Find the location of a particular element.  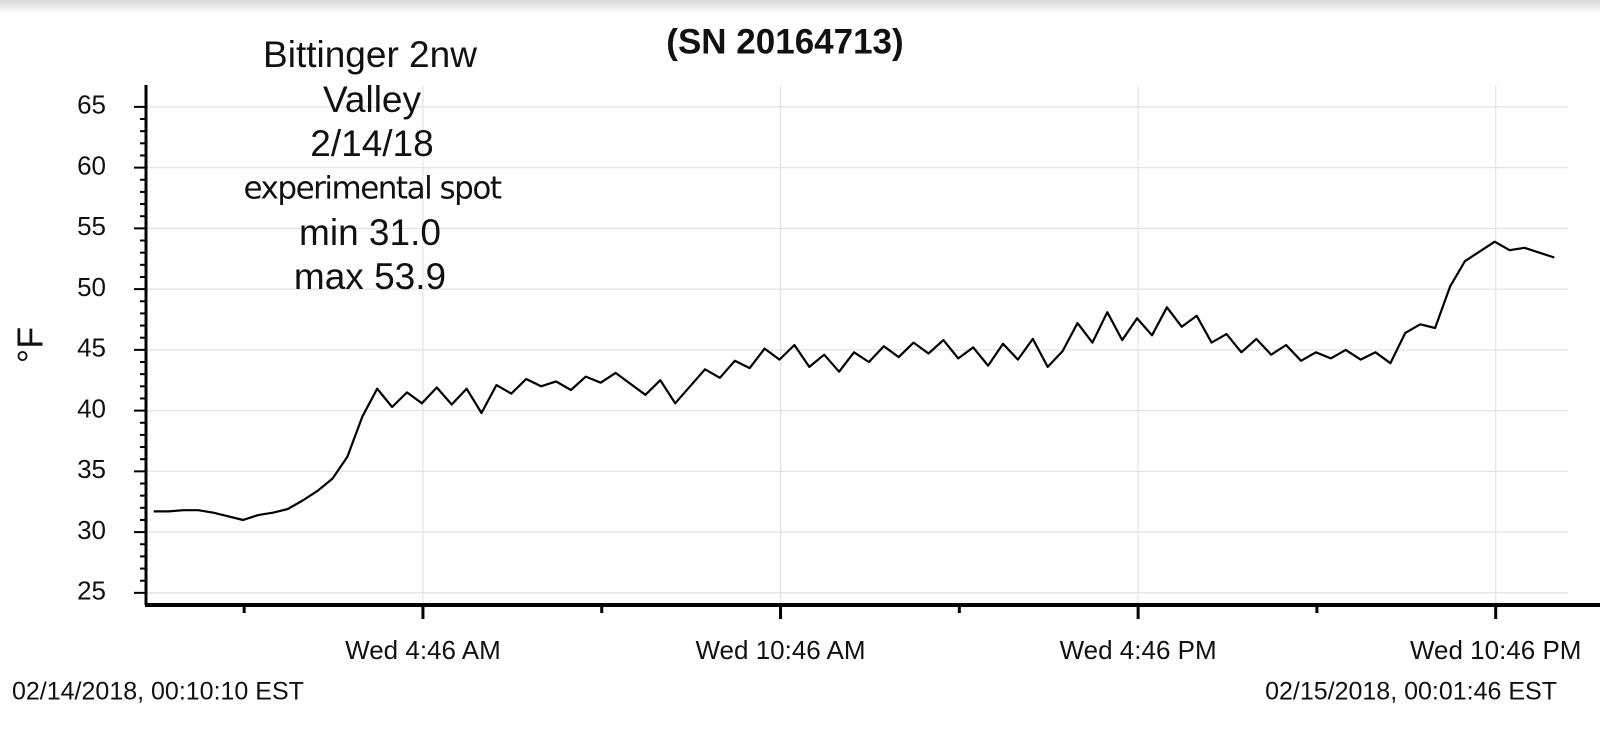

annotation: Valley is located at coordinates (372, 99).